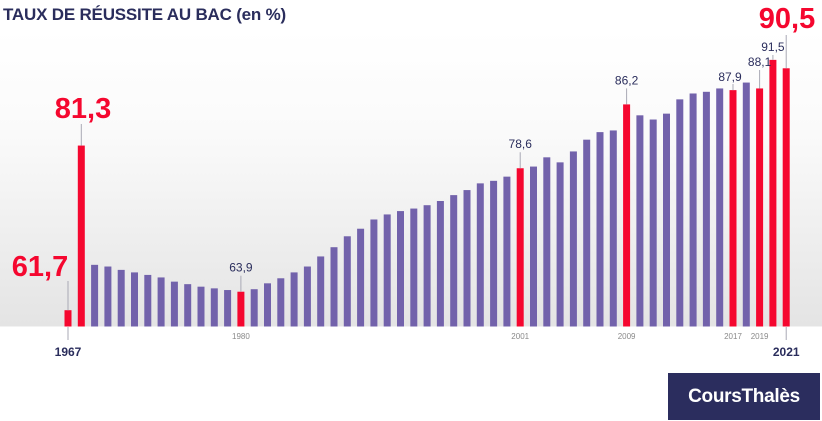 The image size is (822, 421). Describe the element at coordinates (706, 209) in the screenshot. I see `bar-2015` at that location.